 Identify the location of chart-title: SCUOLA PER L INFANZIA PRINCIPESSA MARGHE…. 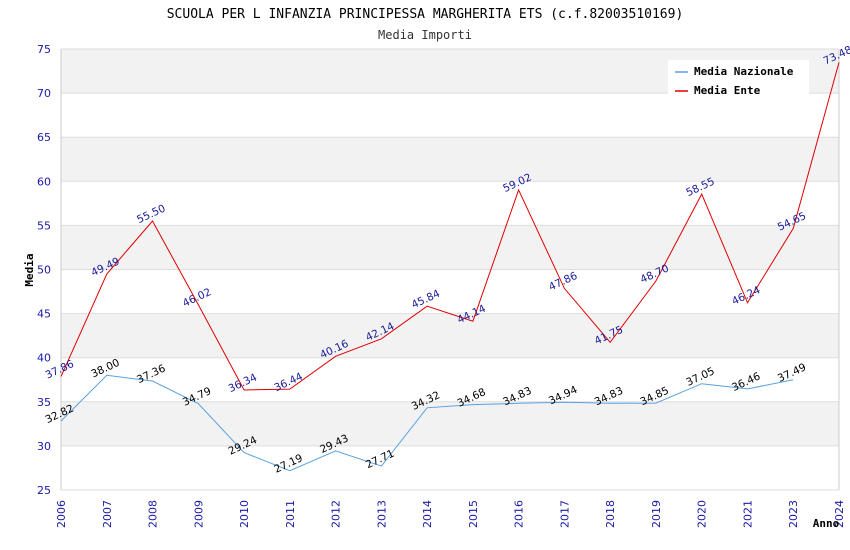
(425, 14).